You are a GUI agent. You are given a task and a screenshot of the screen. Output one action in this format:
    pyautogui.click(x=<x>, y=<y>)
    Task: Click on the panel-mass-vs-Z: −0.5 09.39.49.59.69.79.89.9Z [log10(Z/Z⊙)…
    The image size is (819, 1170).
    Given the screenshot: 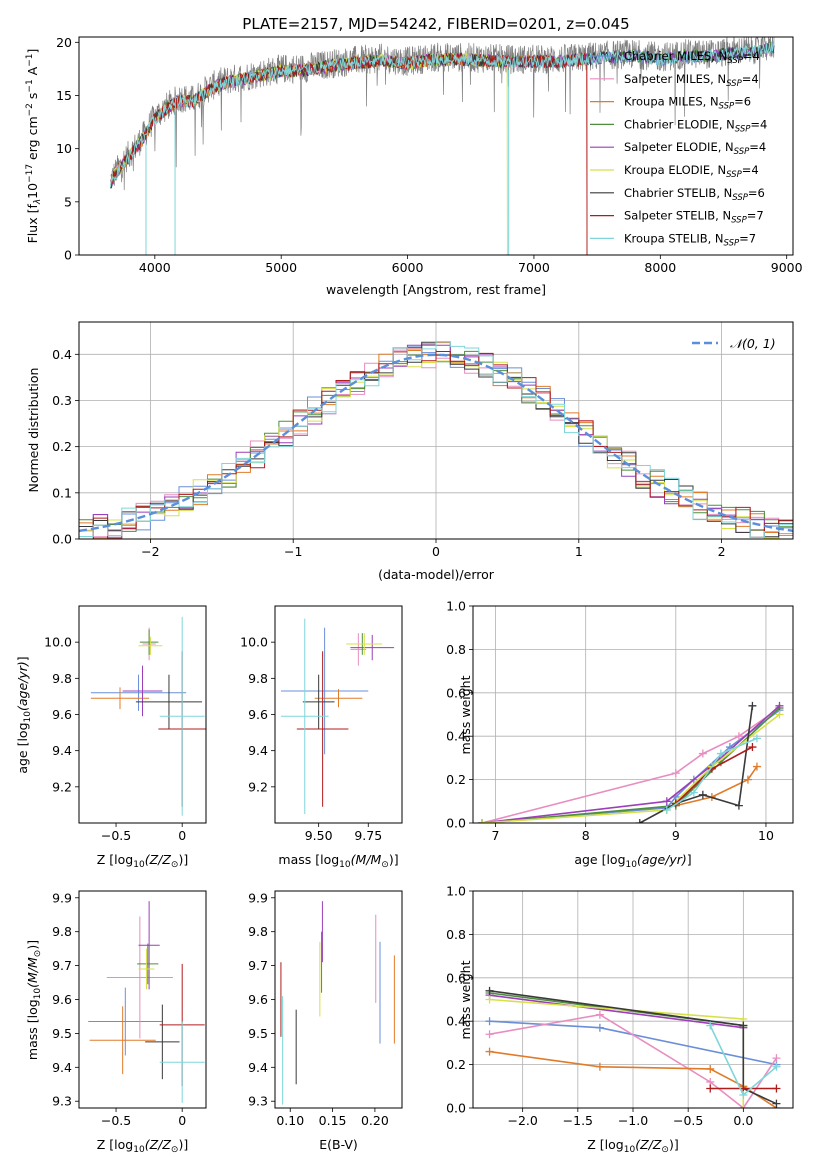 What is the action you would take?
    pyautogui.click(x=116, y=1022)
    